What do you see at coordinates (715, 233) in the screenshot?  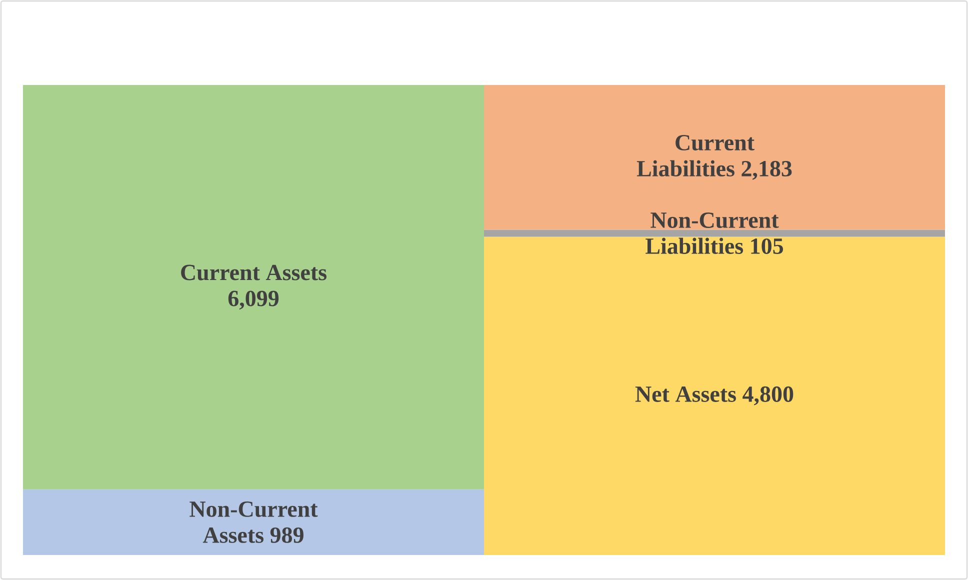 I see `data-label: Non-Current Liabilities 105` at bounding box center [715, 233].